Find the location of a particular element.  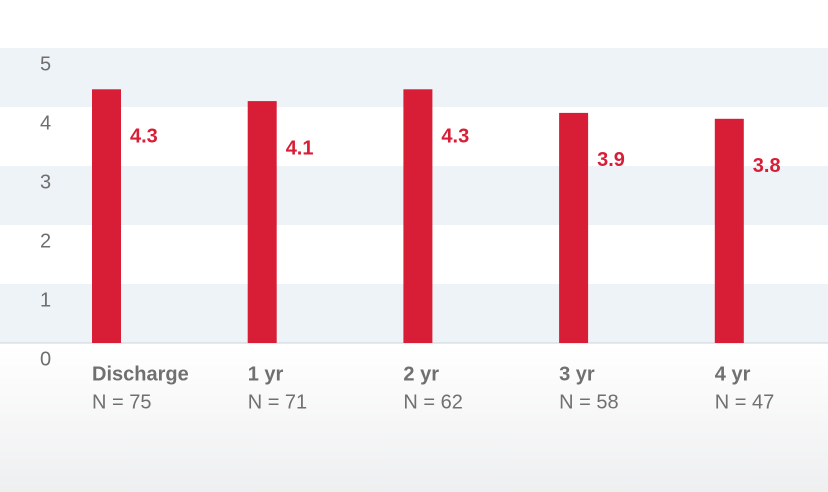

sample-size-label: N = 75 is located at coordinates (121, 402).